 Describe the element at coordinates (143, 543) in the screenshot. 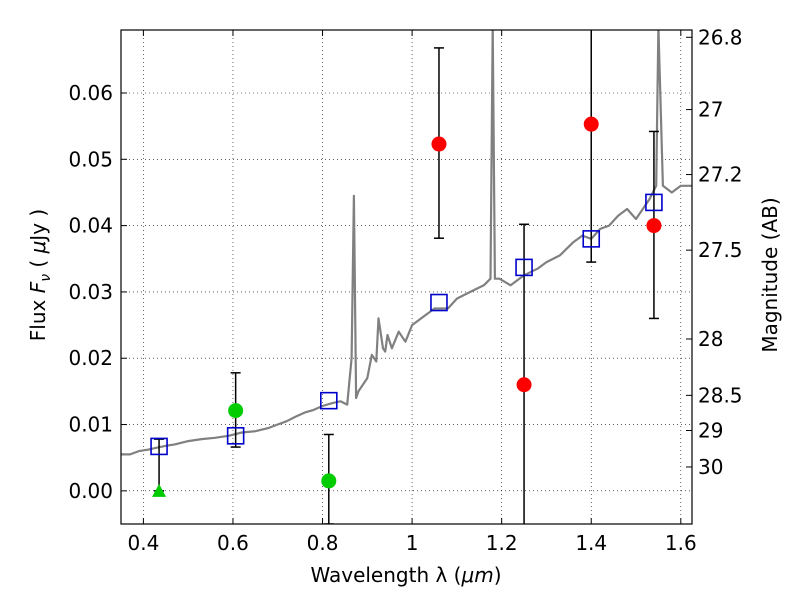

I see `x-tick-label: 0.4` at that location.